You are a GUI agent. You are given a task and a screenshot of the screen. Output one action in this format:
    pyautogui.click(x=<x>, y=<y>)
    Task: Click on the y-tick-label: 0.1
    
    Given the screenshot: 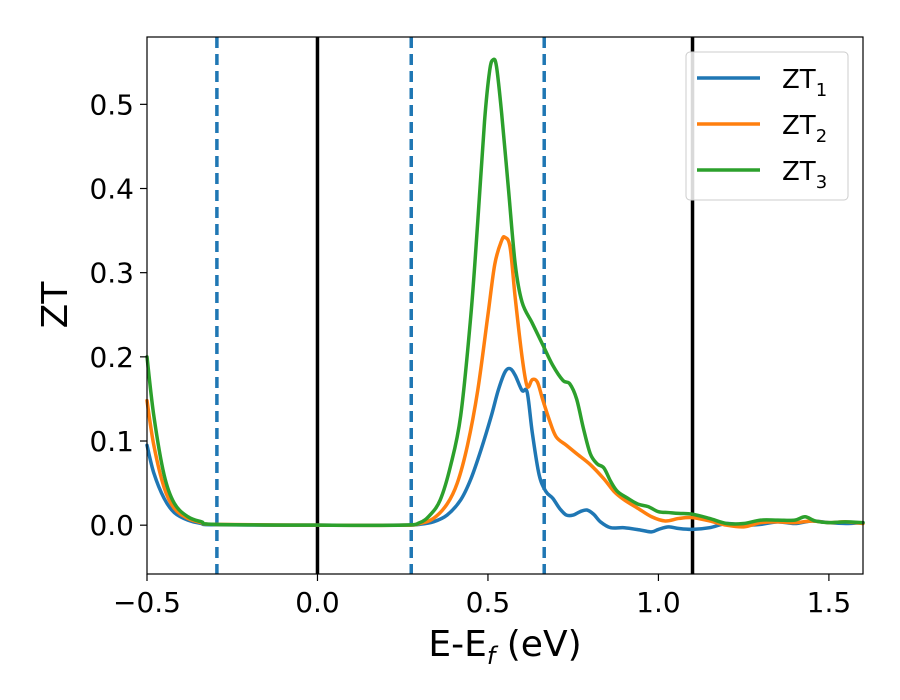 What is the action you would take?
    pyautogui.click(x=111, y=441)
    